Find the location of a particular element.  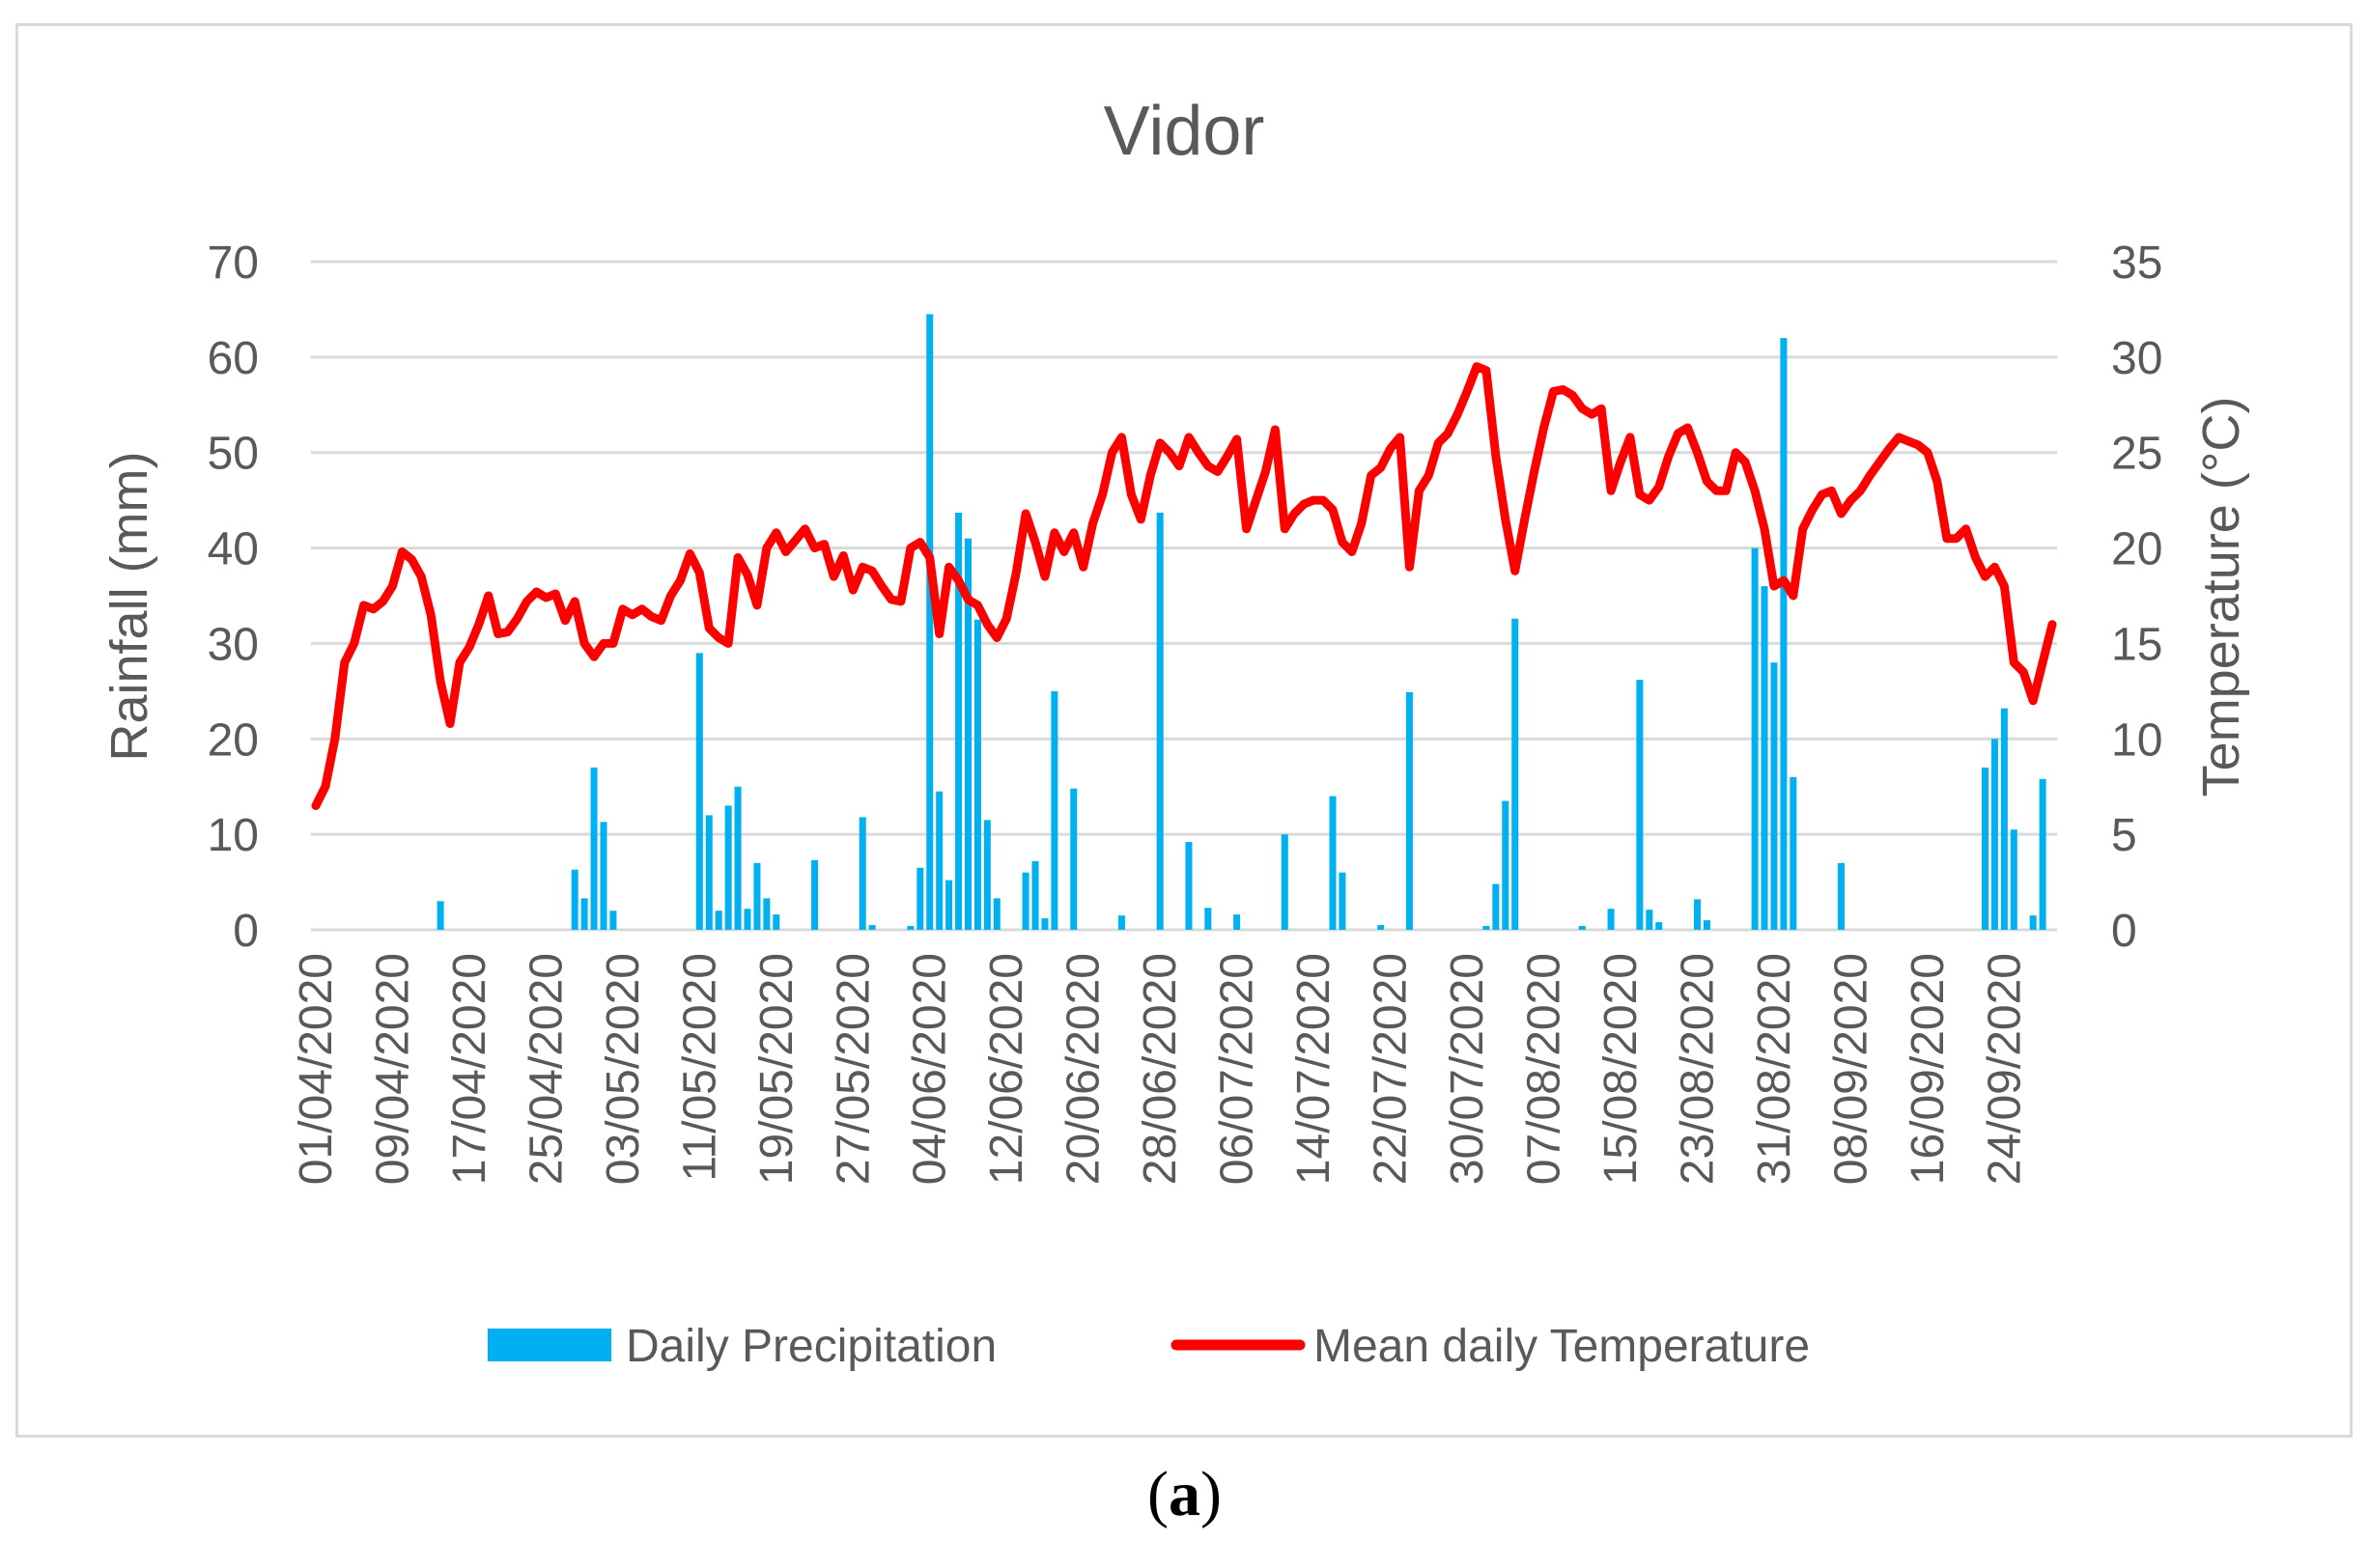

y-tick-label: 60 is located at coordinates (233, 359).